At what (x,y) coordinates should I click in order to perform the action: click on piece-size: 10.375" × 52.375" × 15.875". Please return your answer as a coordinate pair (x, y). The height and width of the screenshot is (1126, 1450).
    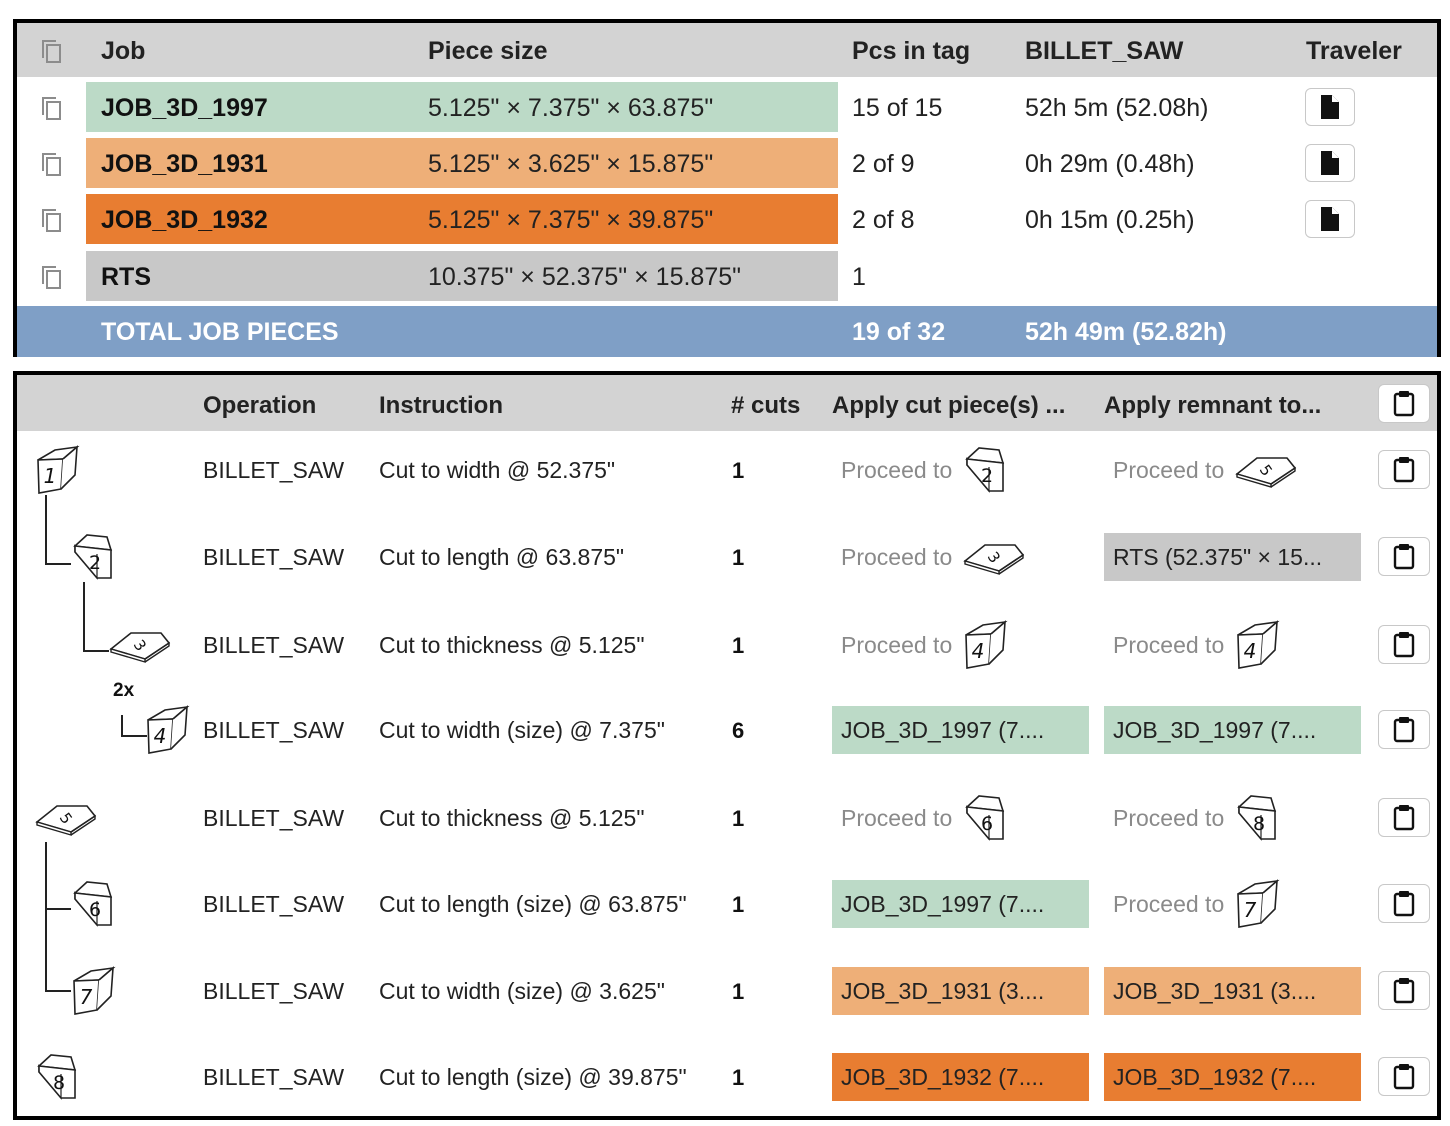
    Looking at the image, I should click on (585, 277).